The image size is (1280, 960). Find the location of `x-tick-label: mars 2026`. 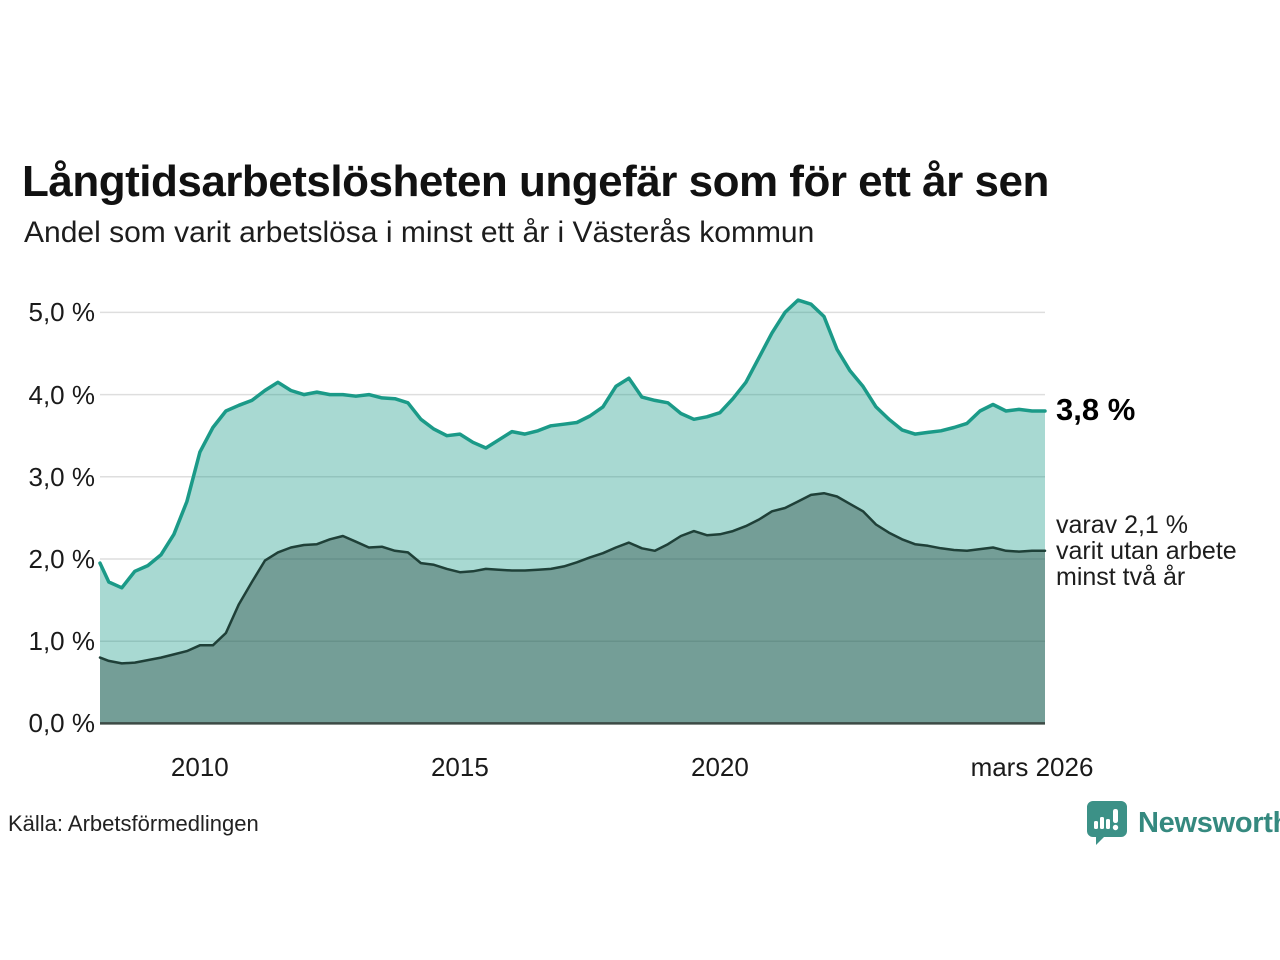

x-tick-label: mars 2026 is located at coordinates (1032, 767).